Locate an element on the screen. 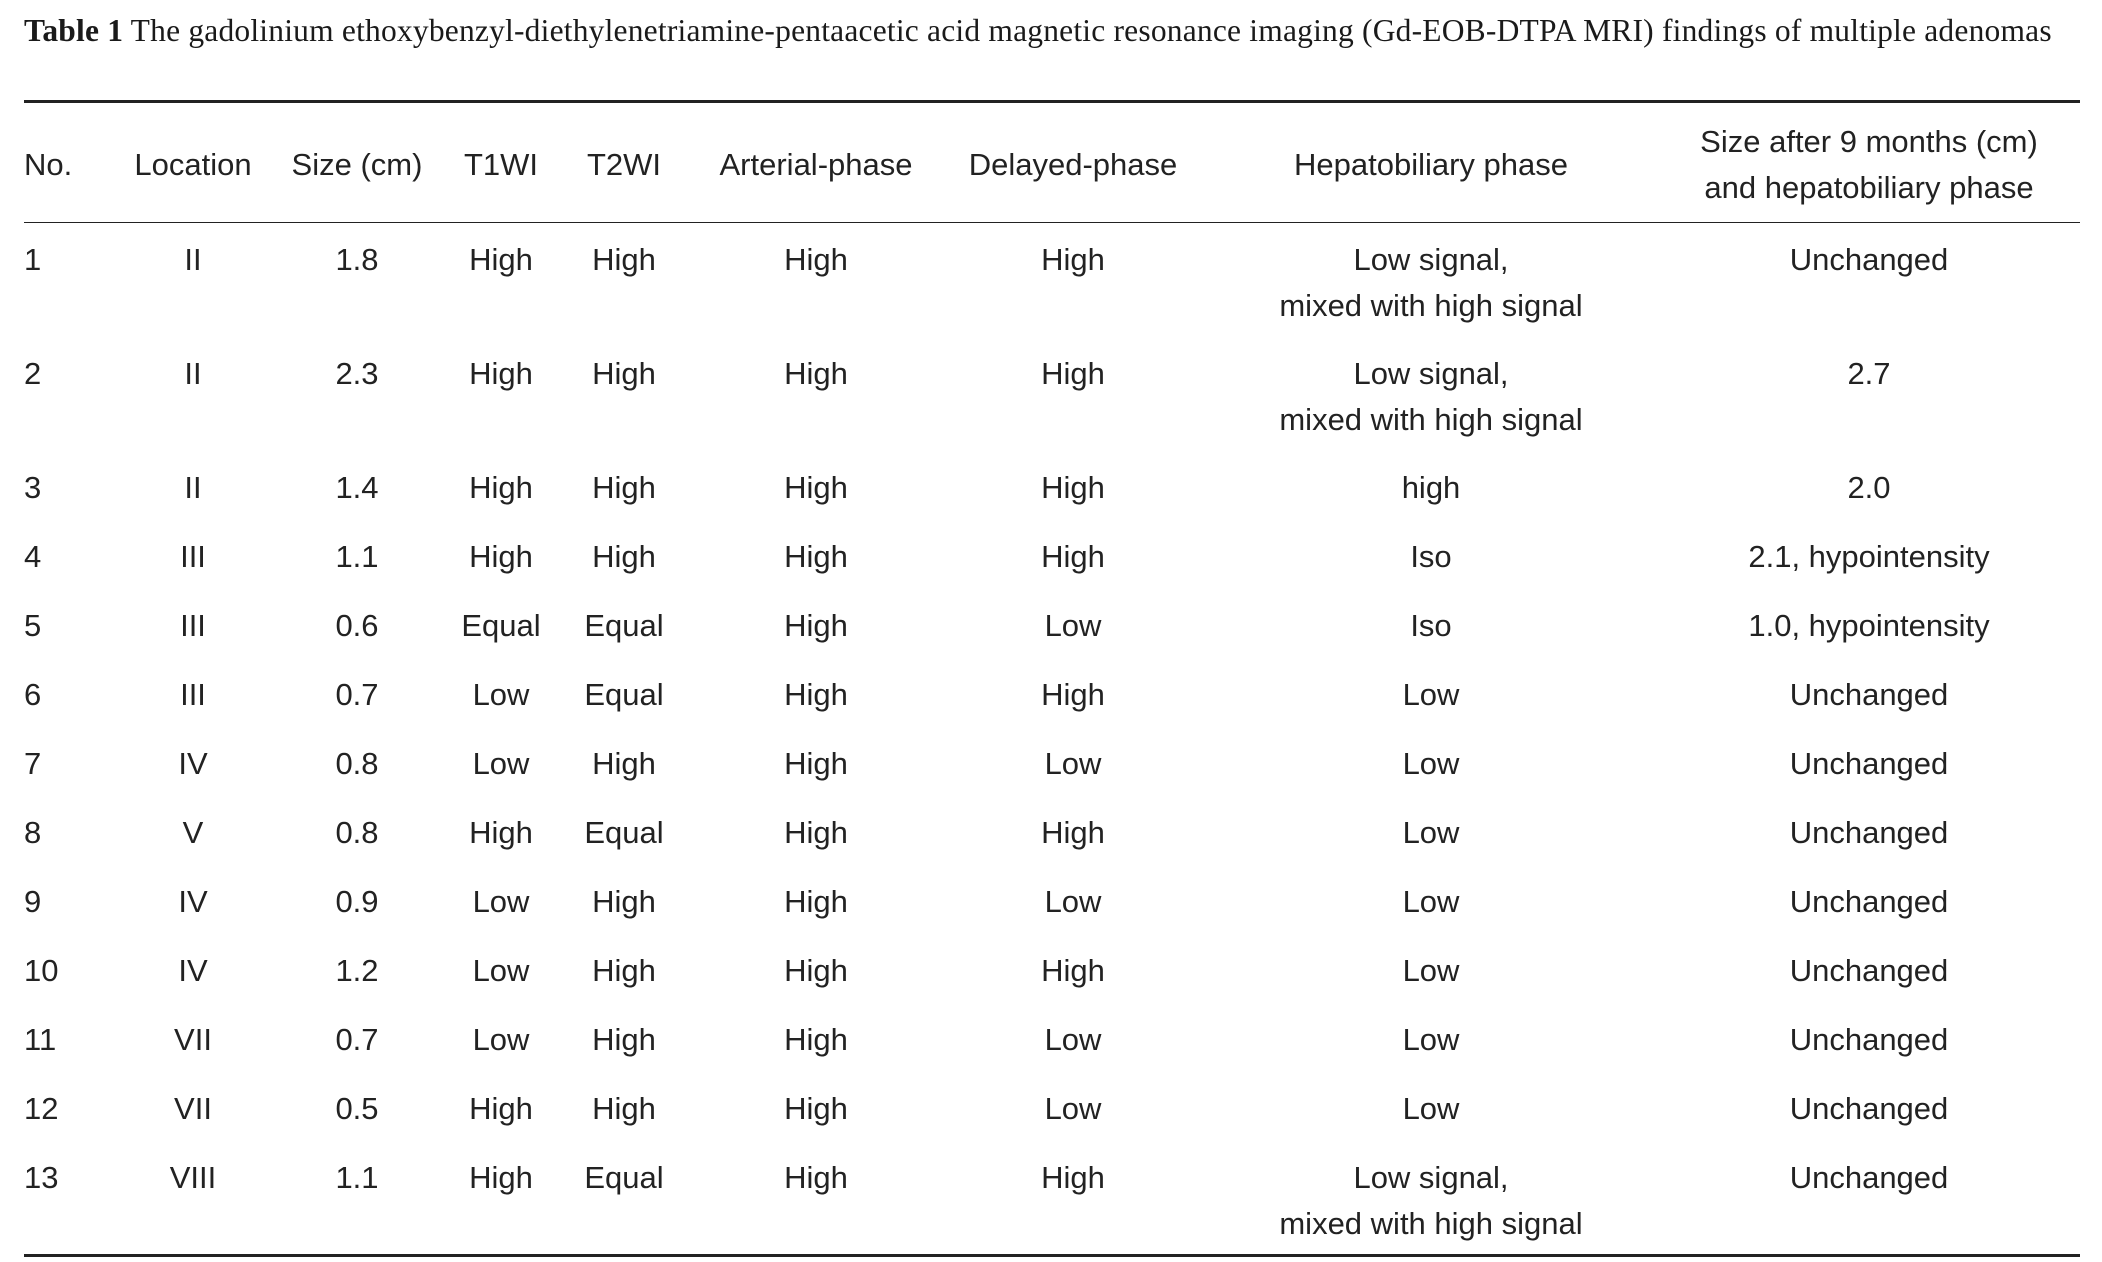  cell-hepatobiliary-phase: high is located at coordinates (1431, 485).